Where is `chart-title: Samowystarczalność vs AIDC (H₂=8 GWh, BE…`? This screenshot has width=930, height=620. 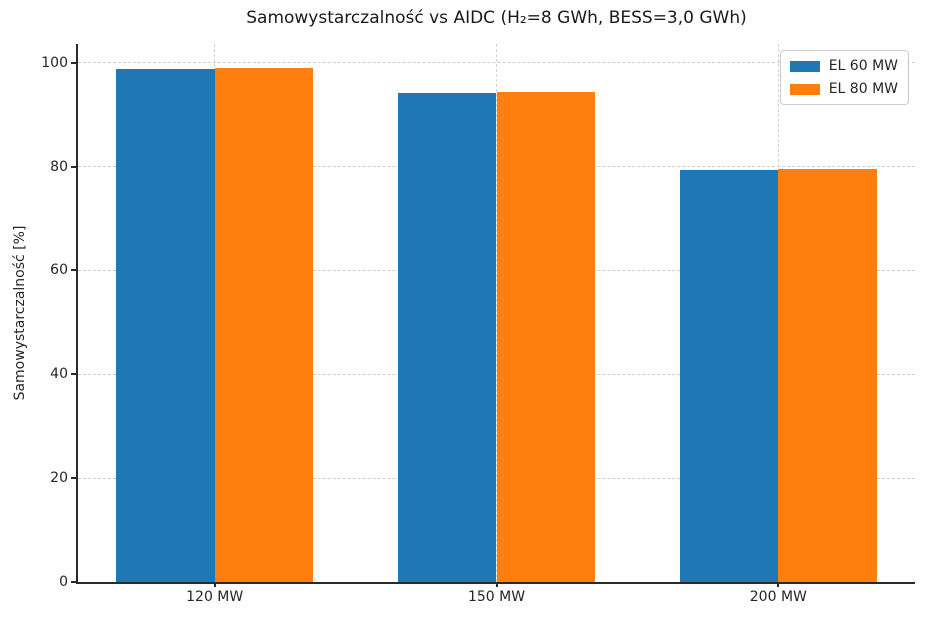 chart-title: Samowystarczalność vs AIDC (H₂=8 GWh, BE… is located at coordinates (496, 18).